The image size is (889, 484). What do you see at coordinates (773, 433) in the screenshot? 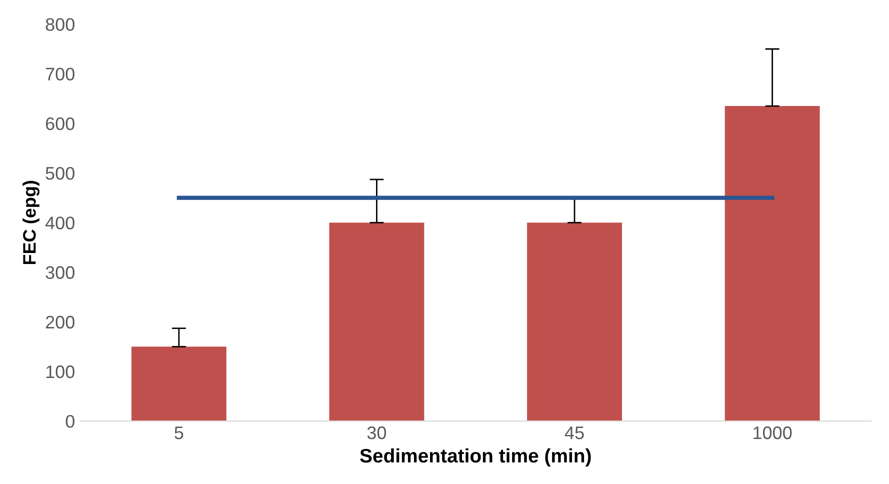
I see `x-tick-label: 1000` at bounding box center [773, 433].